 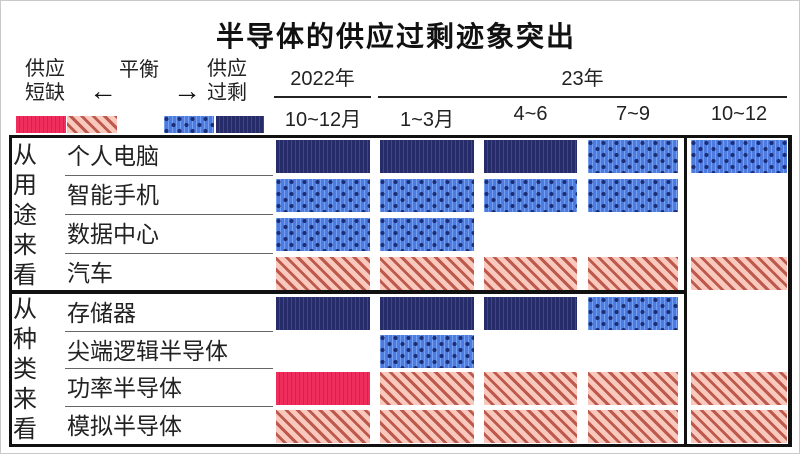 What do you see at coordinates (113, 195) in the screenshot?
I see `row-label: 智能手机` at bounding box center [113, 195].